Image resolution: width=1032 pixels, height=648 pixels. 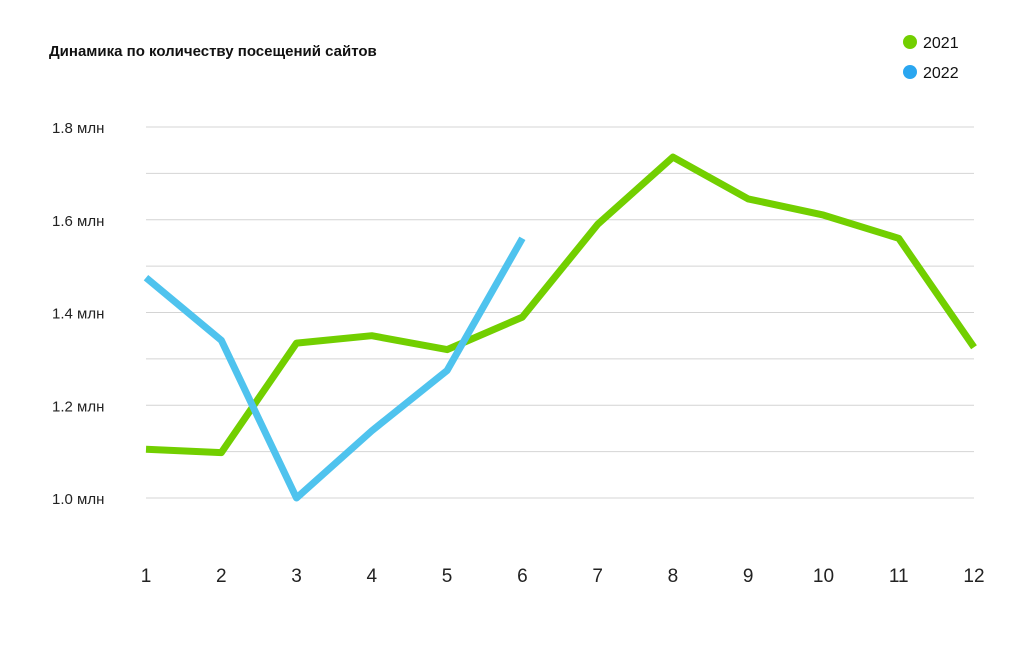 What do you see at coordinates (296, 576) in the screenshot?
I see `x-tick-label: 3` at bounding box center [296, 576].